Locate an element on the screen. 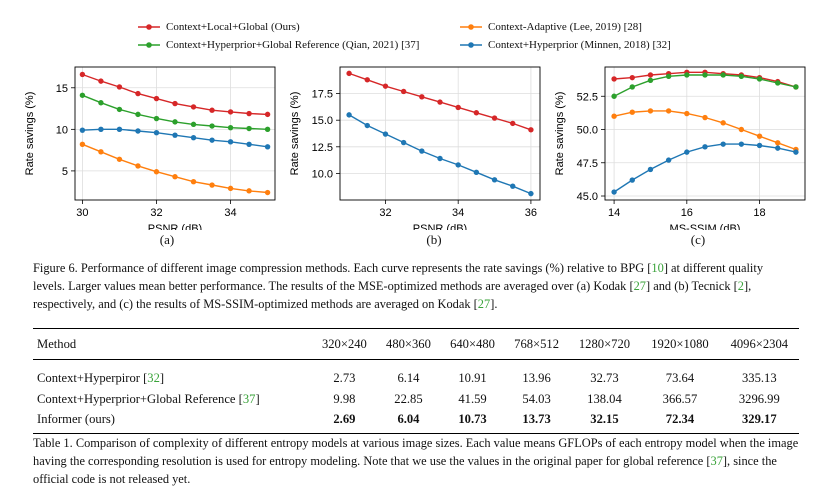 This screenshot has height=498, width=826. gflops-cell: 32.73 is located at coordinates (604, 377).